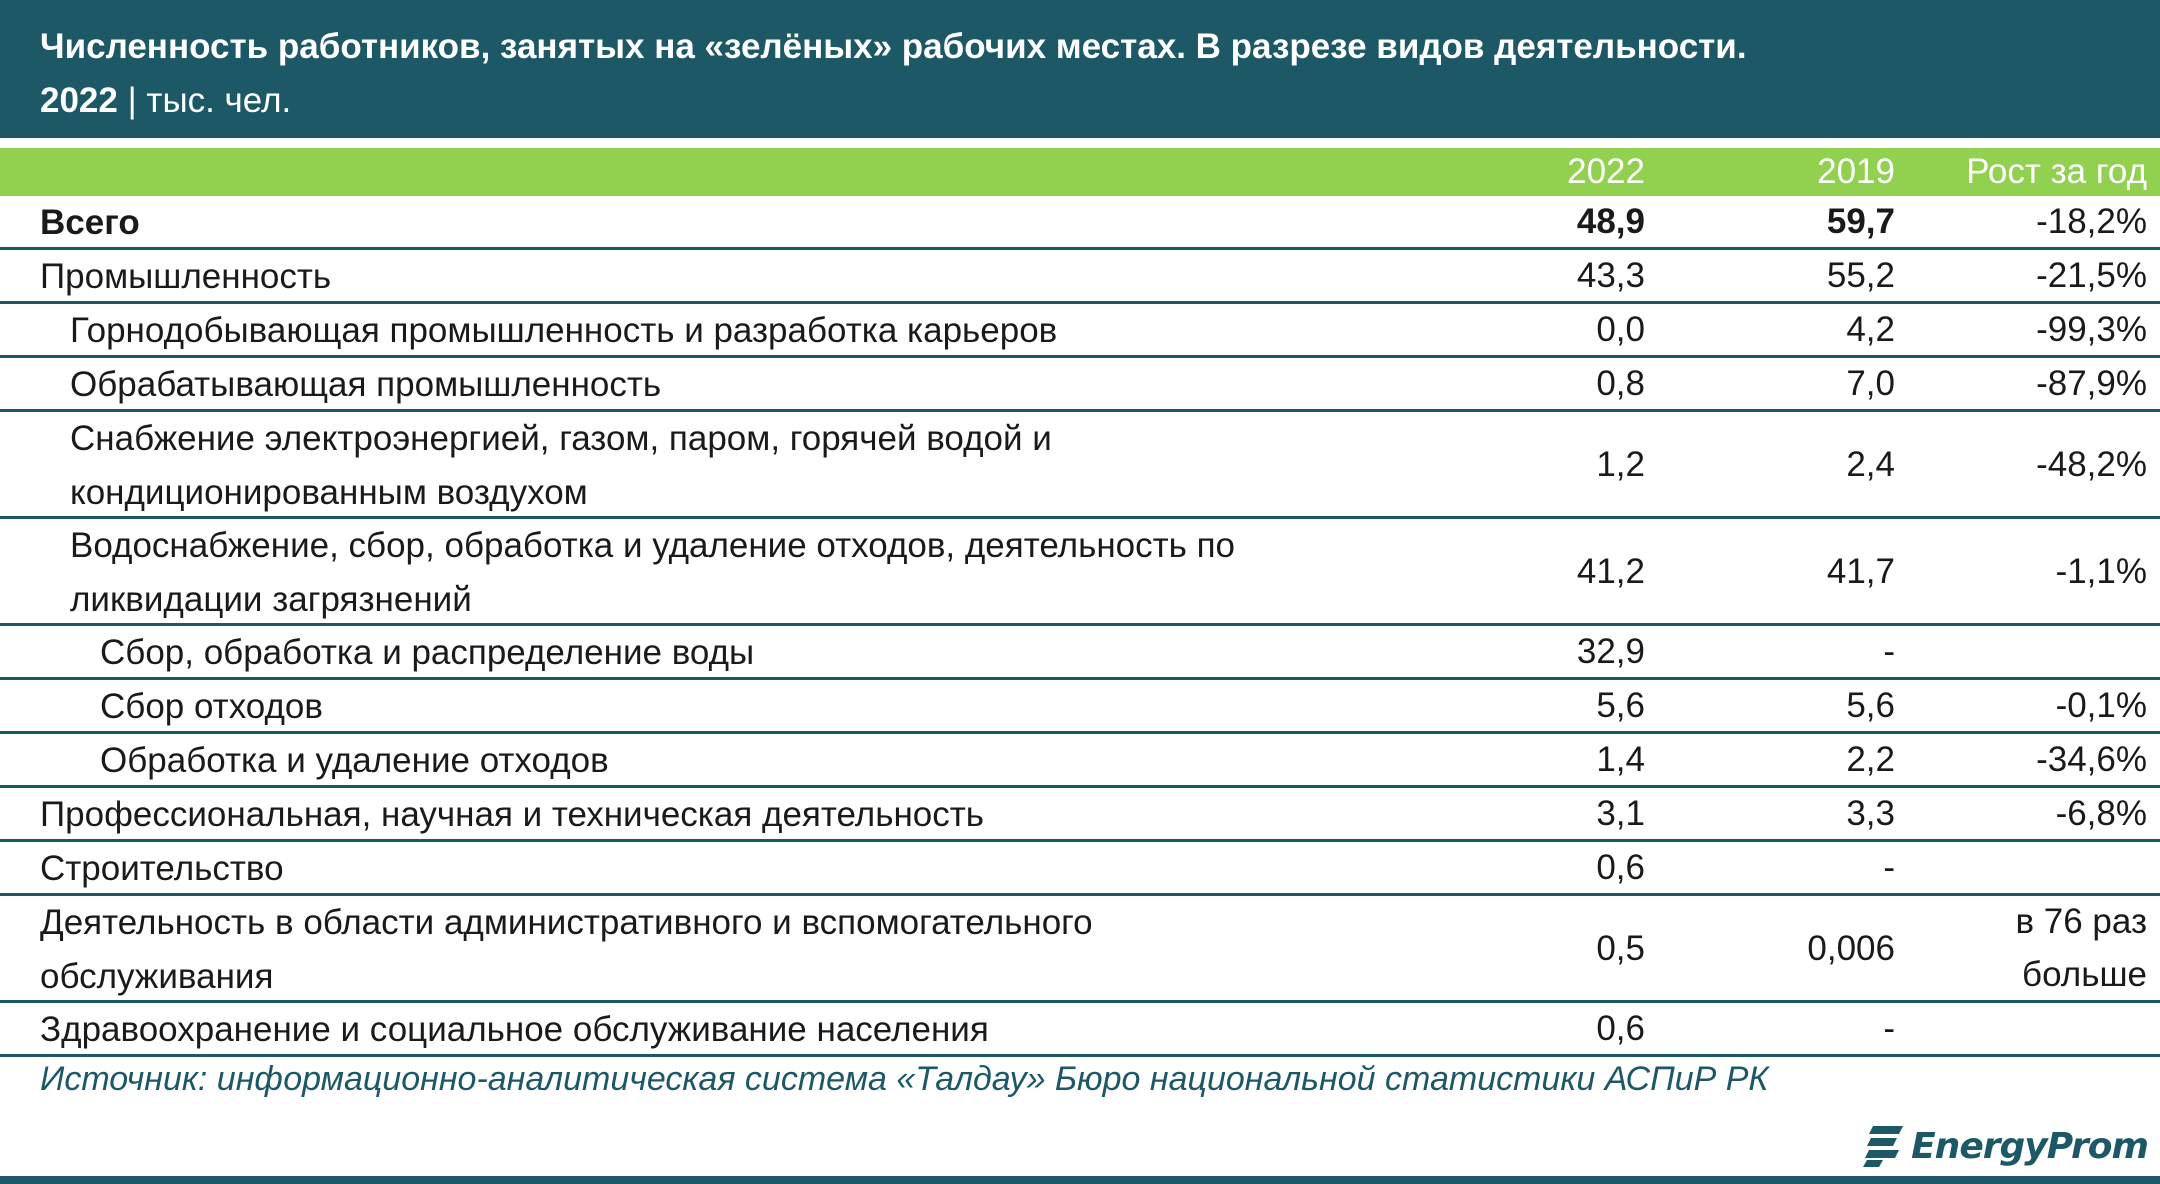 The image size is (2160, 1184). Describe the element at coordinates (1606, 171) in the screenshot. I see `column-header-2022: 2022` at that location.